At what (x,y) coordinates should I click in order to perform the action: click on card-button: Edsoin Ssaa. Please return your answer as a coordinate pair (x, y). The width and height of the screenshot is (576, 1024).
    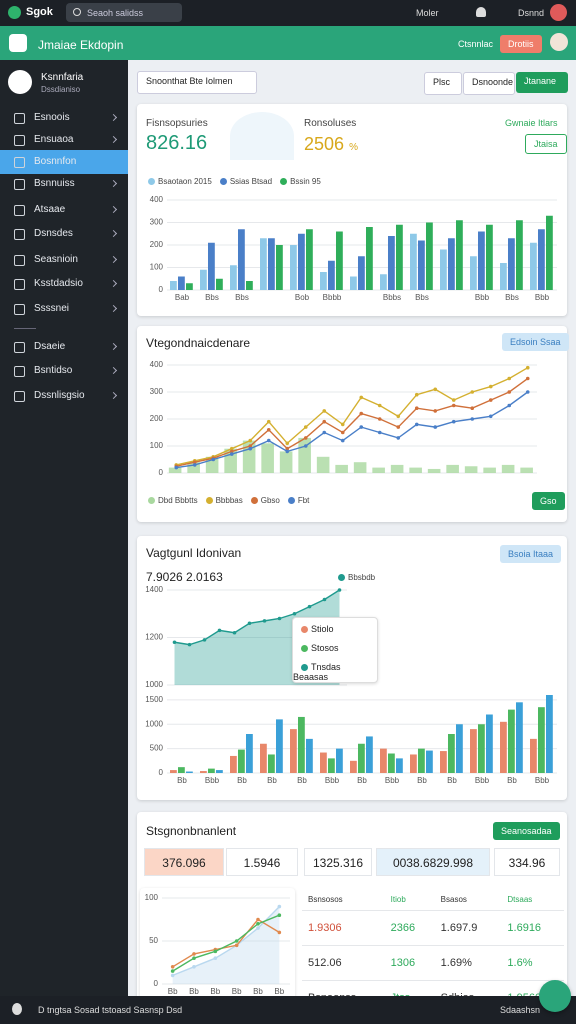
    Looking at the image, I should click on (535, 342).